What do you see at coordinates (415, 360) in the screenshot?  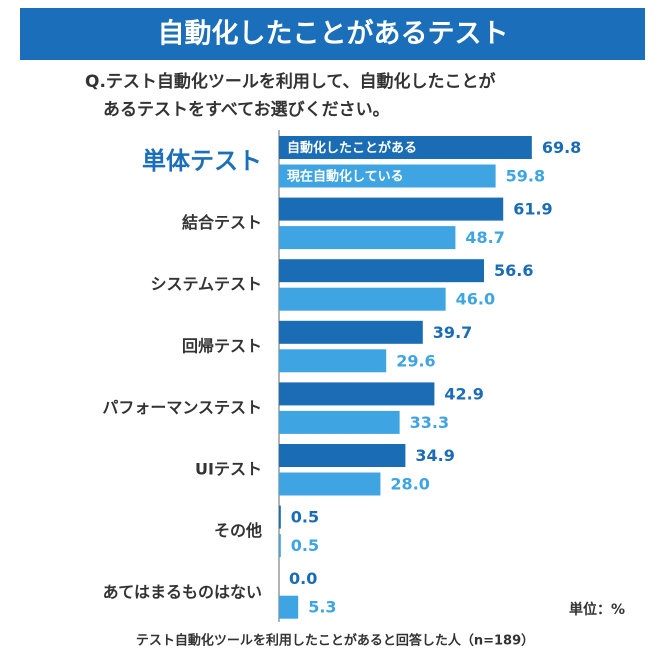 I see `value-label: 29.6` at bounding box center [415, 360].